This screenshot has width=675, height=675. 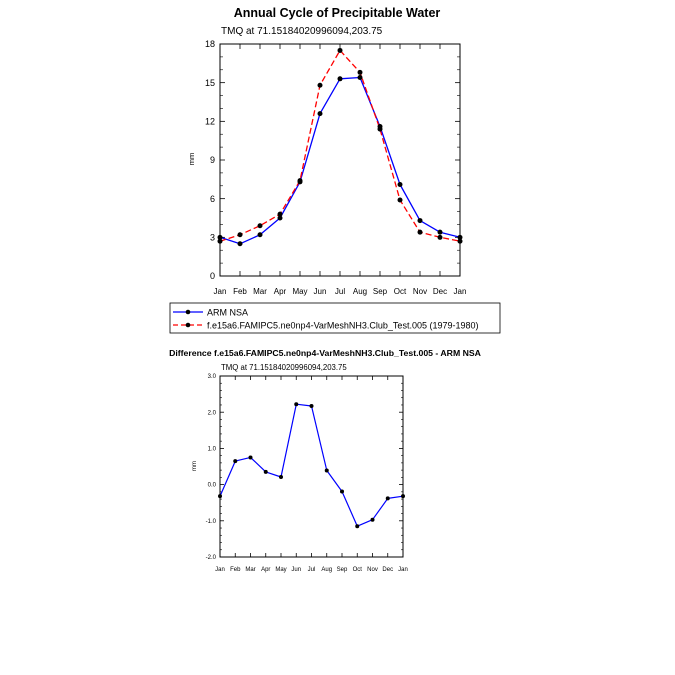 I want to click on chart2-xtick-label: Nov, so click(x=372, y=570).